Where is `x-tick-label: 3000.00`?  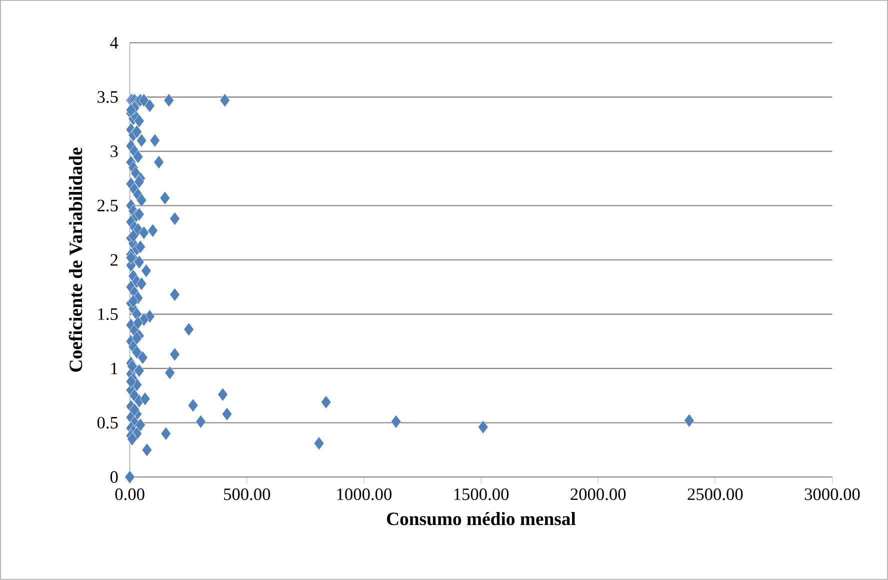 x-tick-label: 3000.00 is located at coordinates (832, 494).